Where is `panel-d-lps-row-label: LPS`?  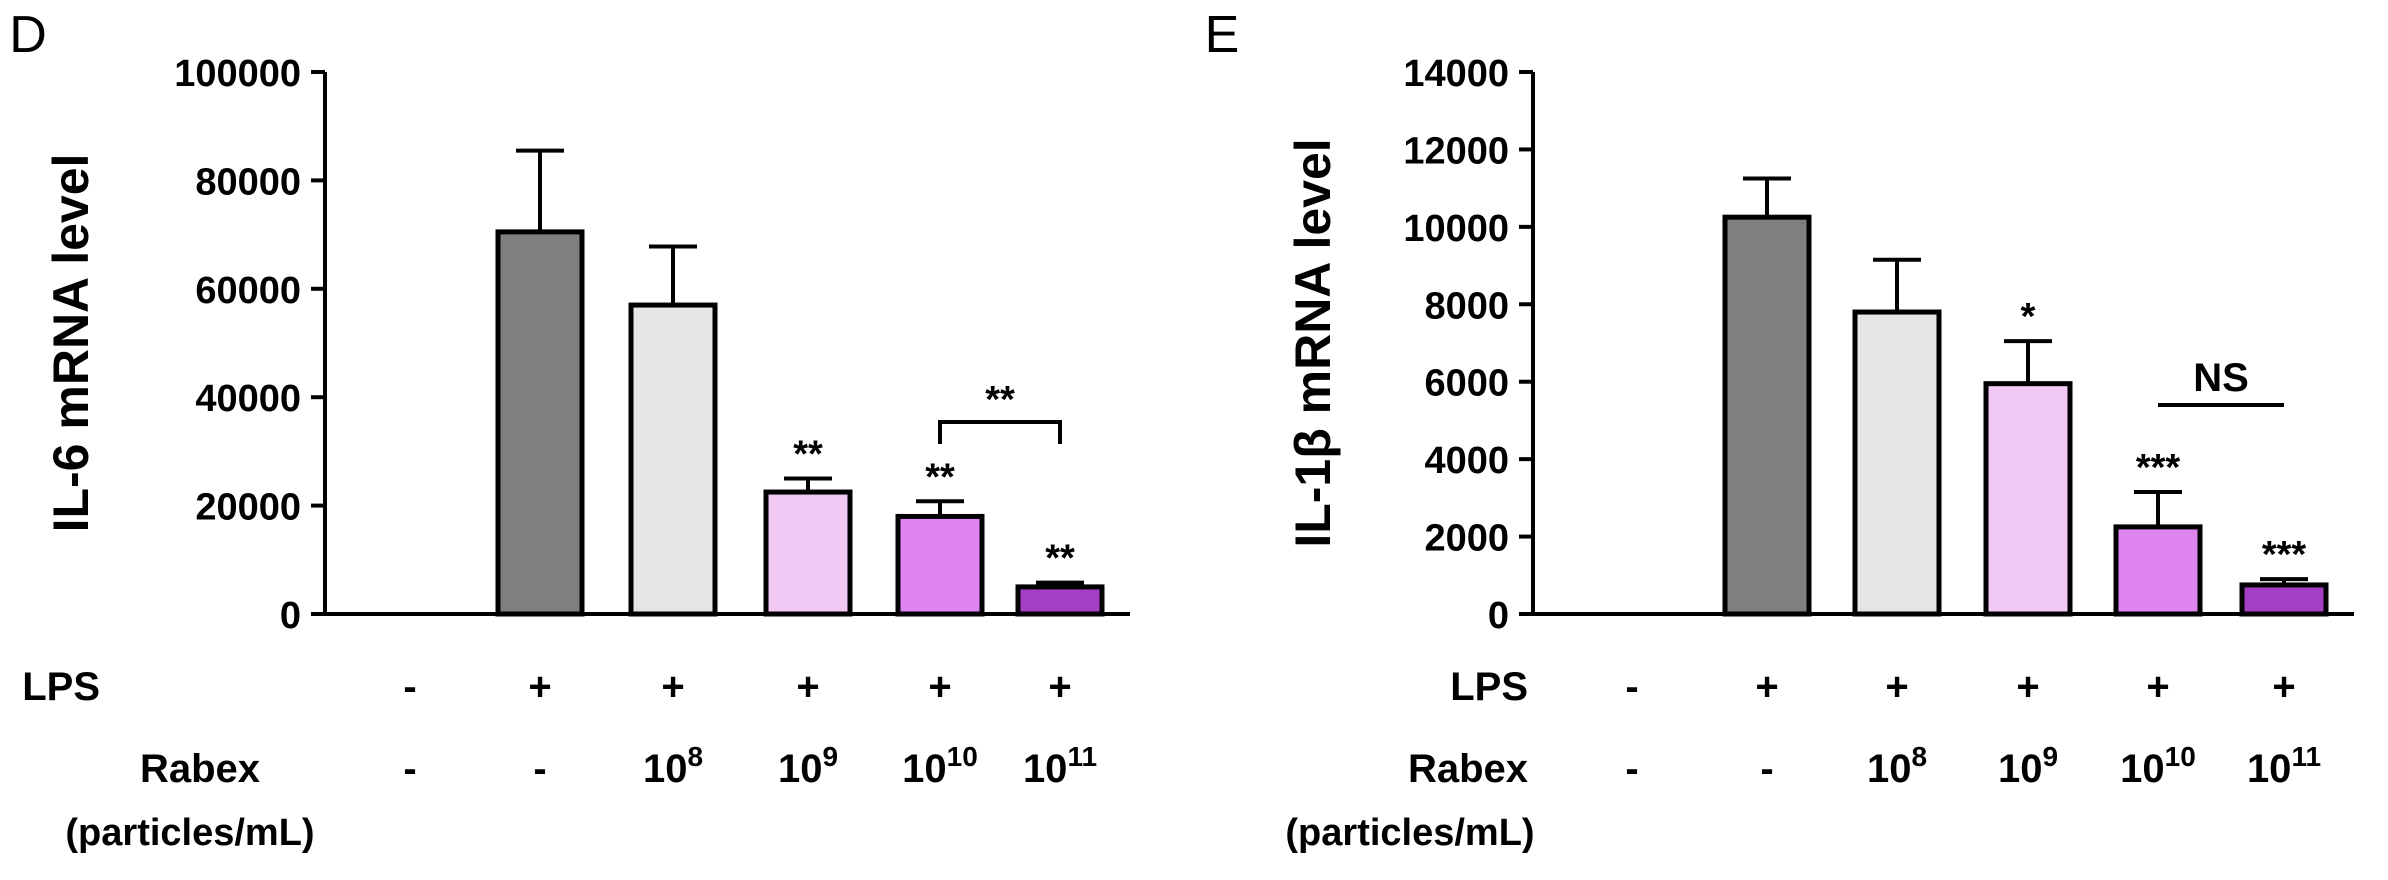
panel-d-lps-row-label: LPS is located at coordinates (61, 687).